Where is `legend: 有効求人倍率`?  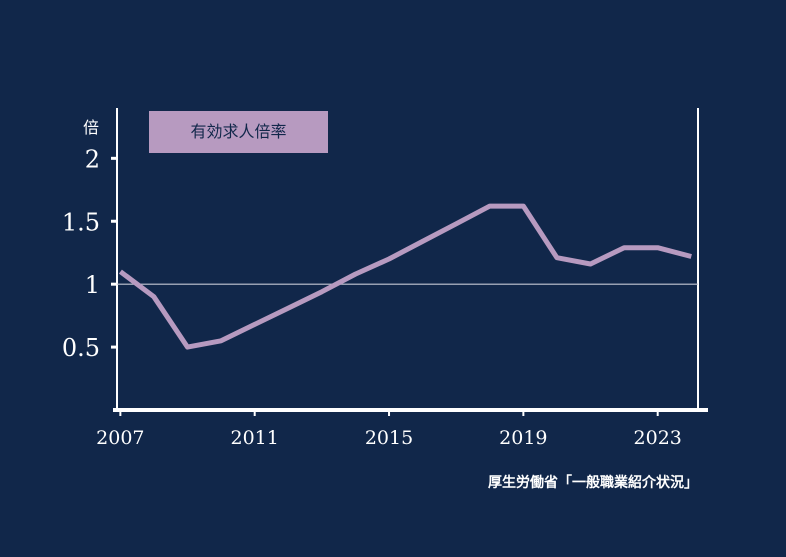 legend: 有効求人倍率 is located at coordinates (238, 132).